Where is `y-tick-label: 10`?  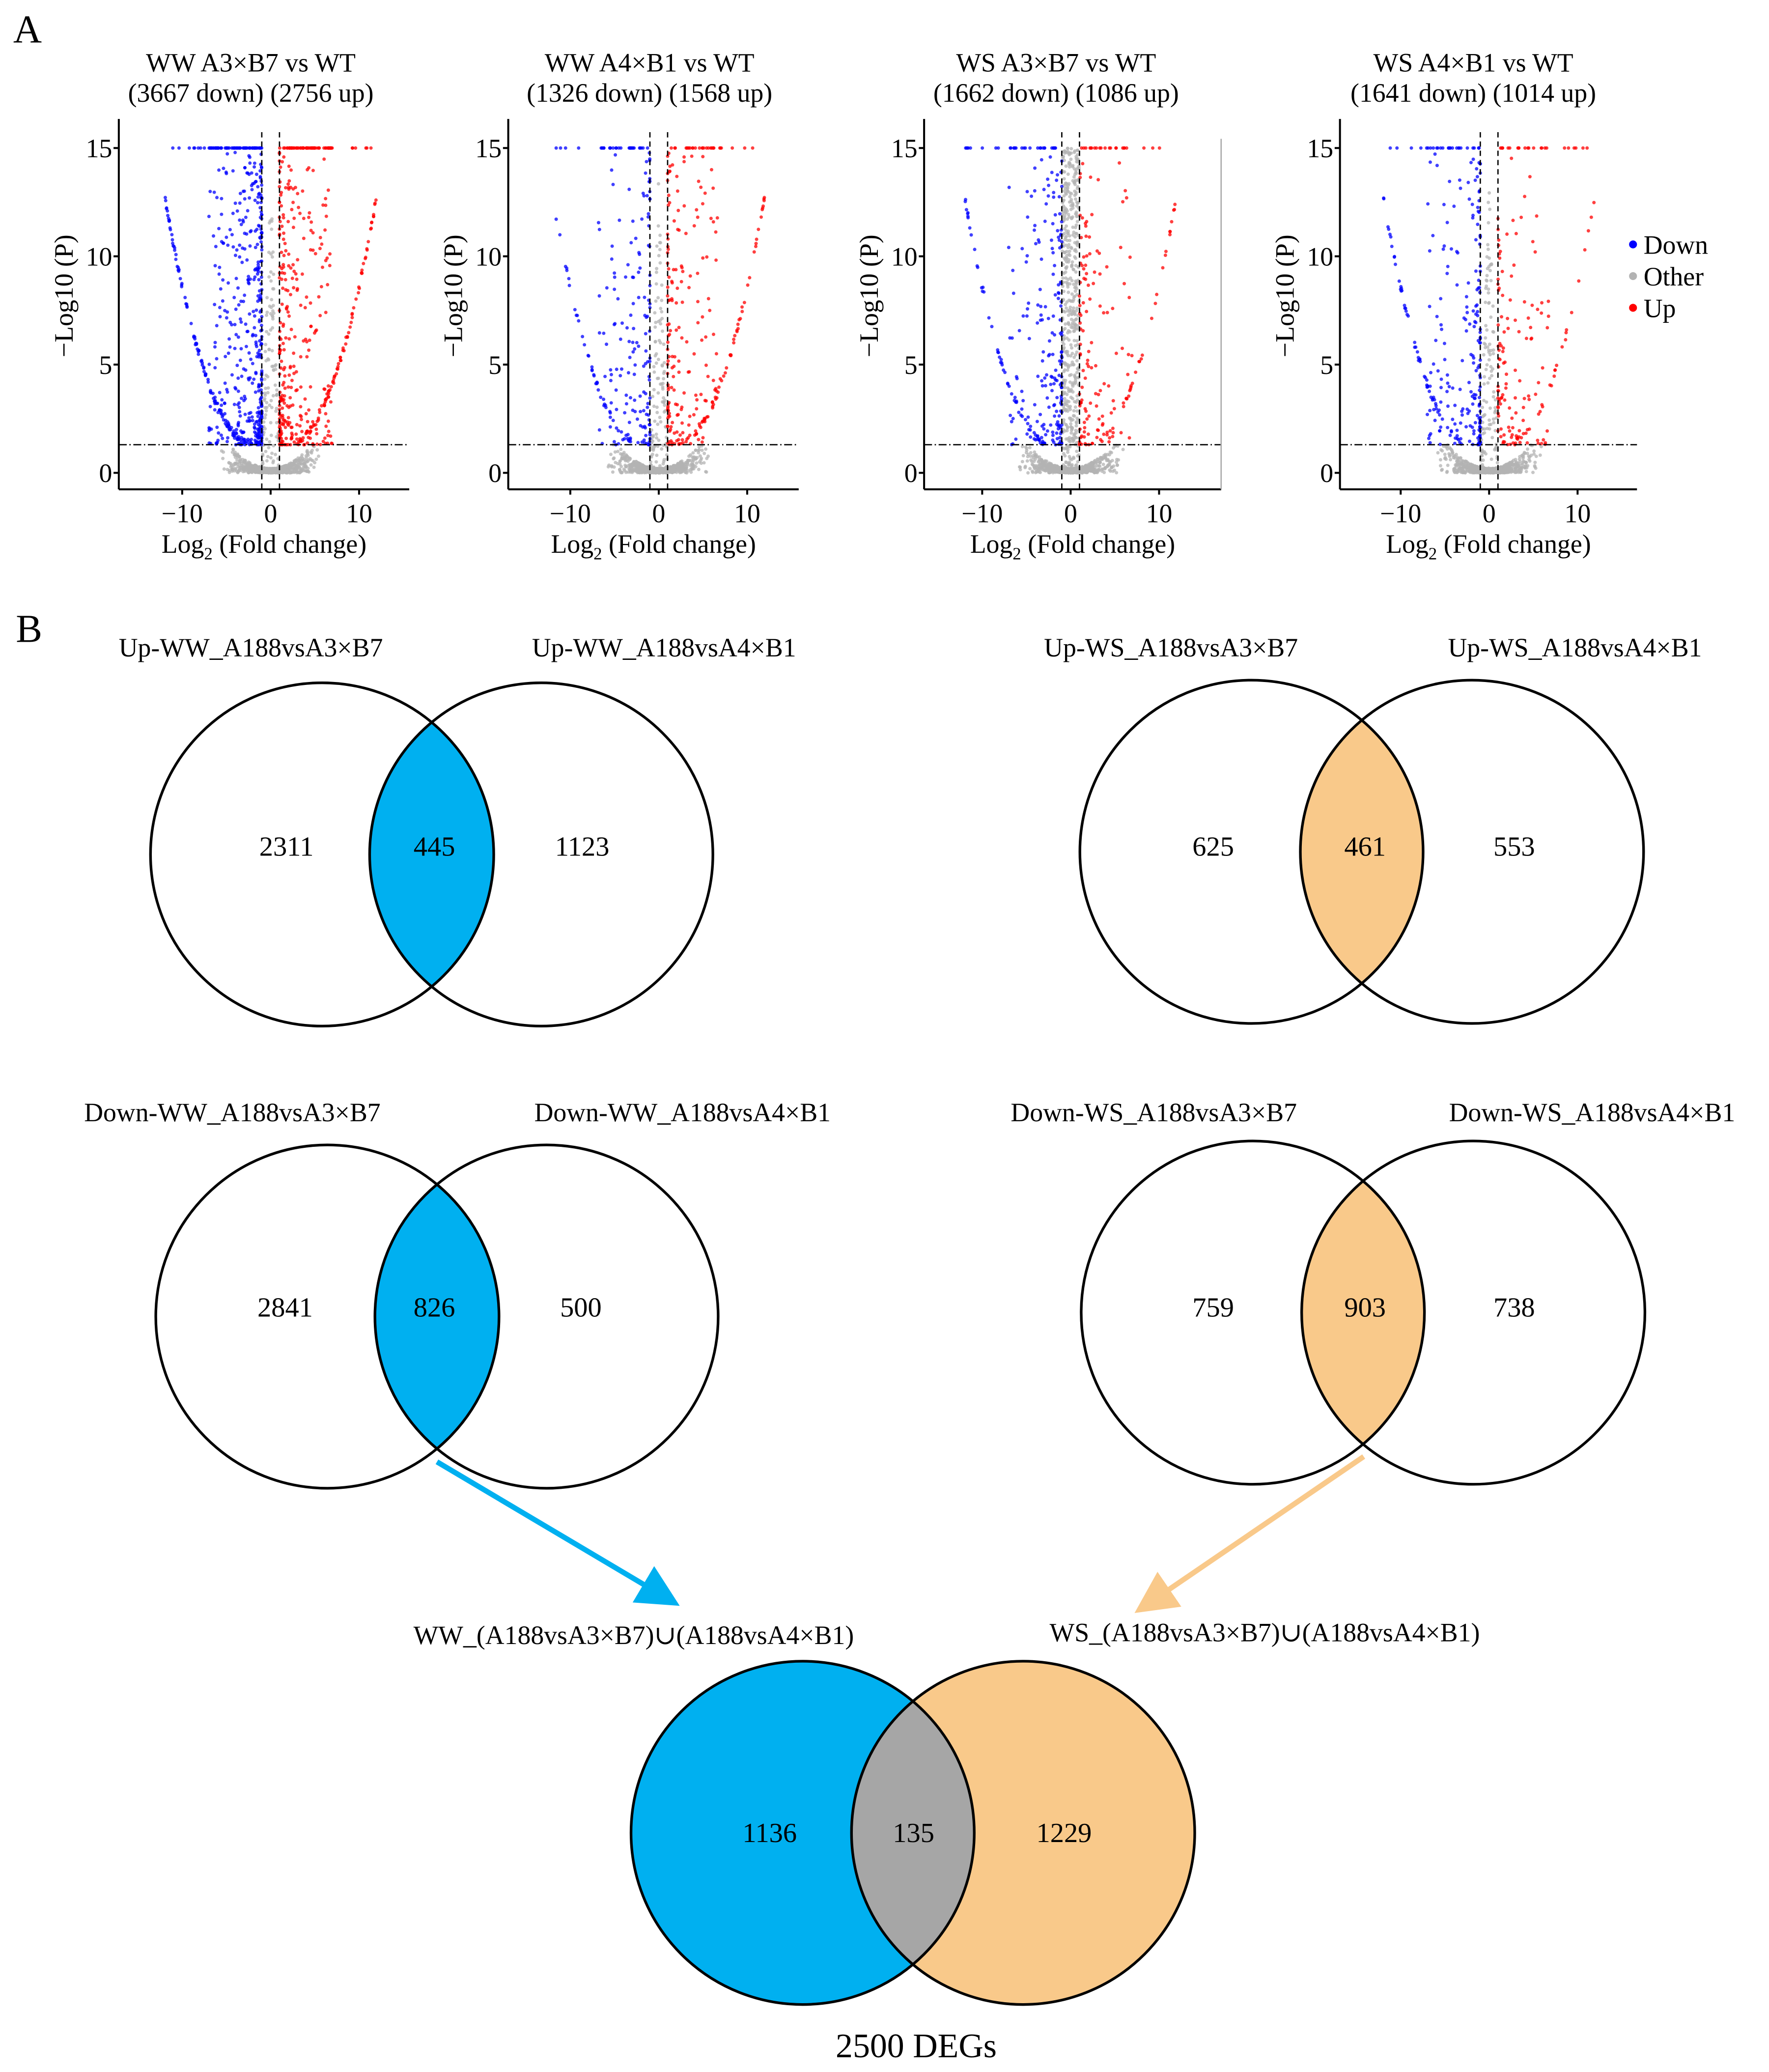 y-tick-label: 10 is located at coordinates (488, 256).